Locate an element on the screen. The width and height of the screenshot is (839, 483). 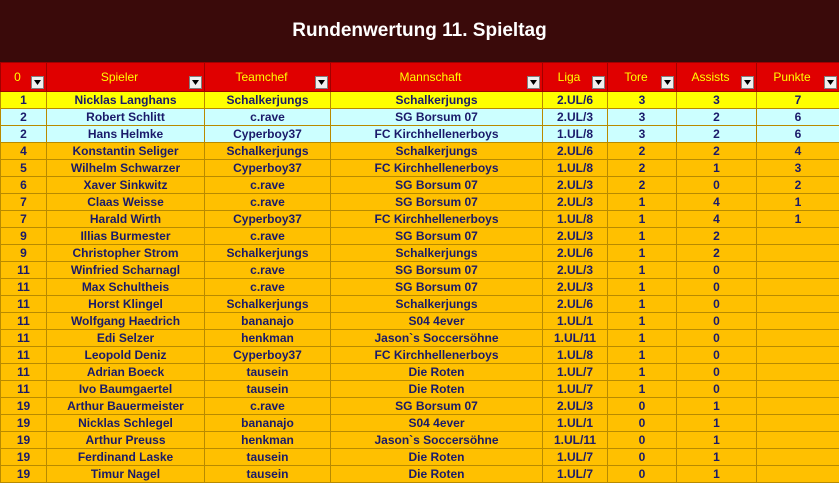
header-rank: 0 is located at coordinates (23, 77).